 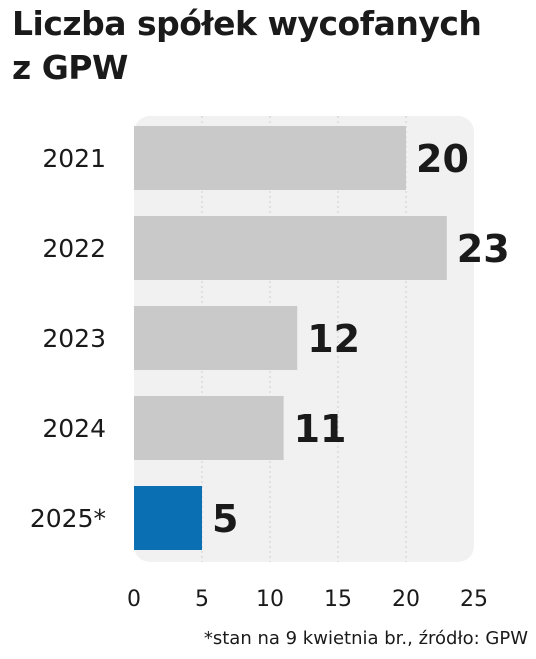 What do you see at coordinates (406, 599) in the screenshot?
I see `x-tick-label: 20` at bounding box center [406, 599].